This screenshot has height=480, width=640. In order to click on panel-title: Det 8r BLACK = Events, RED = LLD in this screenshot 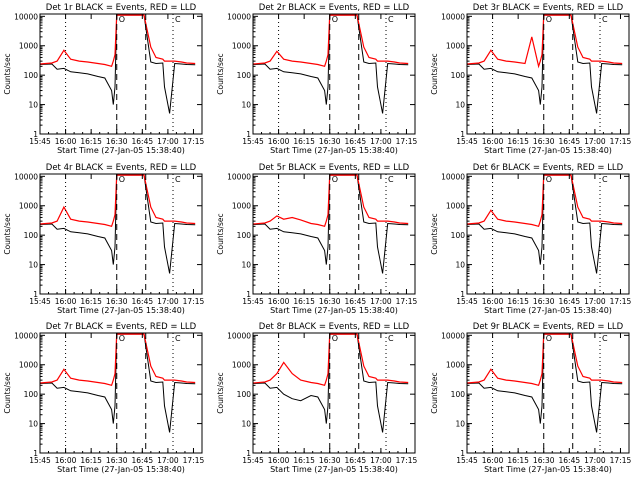, I will do `click(334, 327)`.